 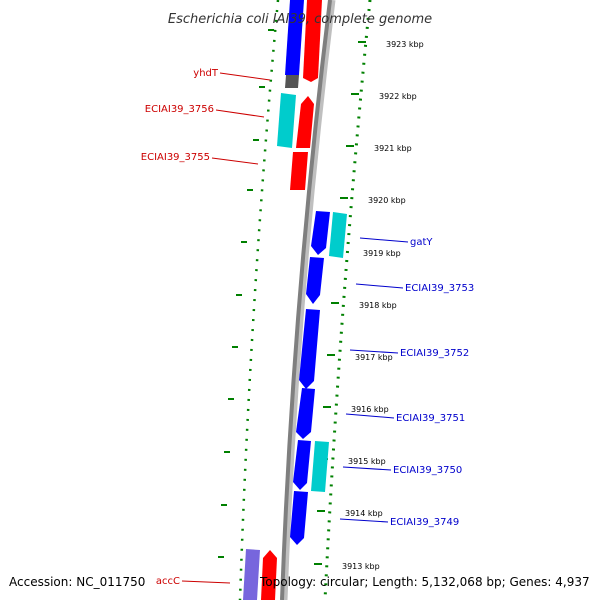 I want to click on kbp-tick-label: 3917 kbp, so click(x=374, y=357).